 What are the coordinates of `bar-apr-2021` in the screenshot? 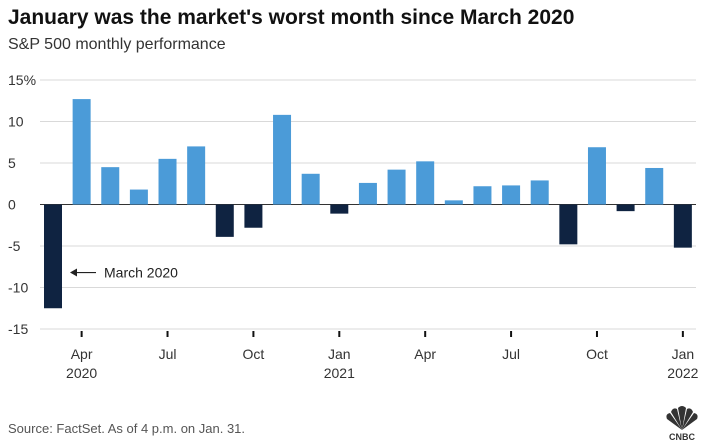 It's located at (425, 183).